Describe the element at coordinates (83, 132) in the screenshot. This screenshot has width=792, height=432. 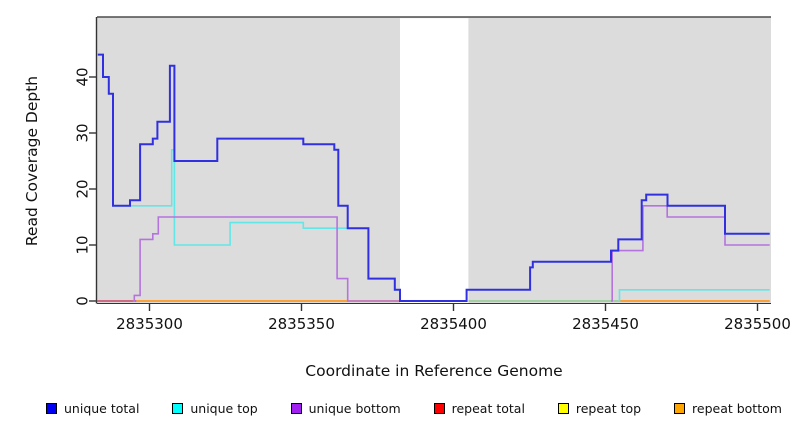
I see `y-tick-label: 30` at that location.